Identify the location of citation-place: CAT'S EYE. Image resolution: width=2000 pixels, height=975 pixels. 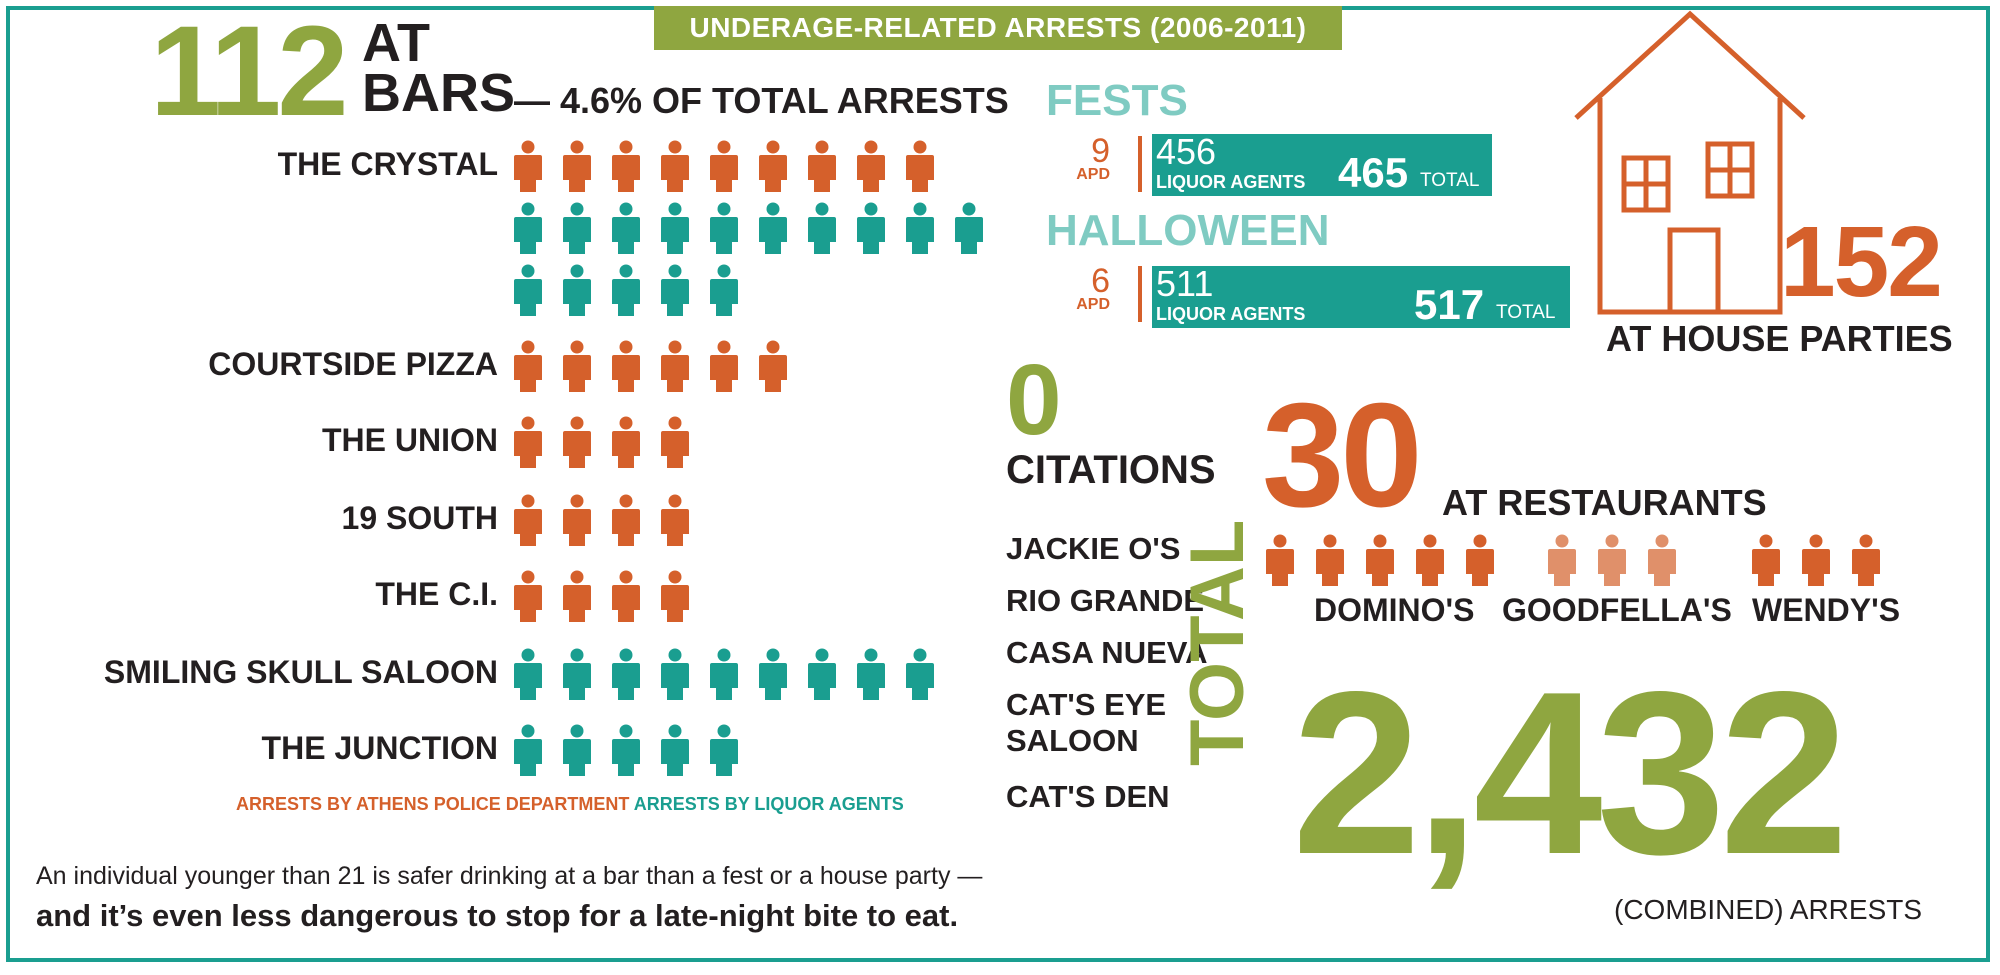
(1086, 704).